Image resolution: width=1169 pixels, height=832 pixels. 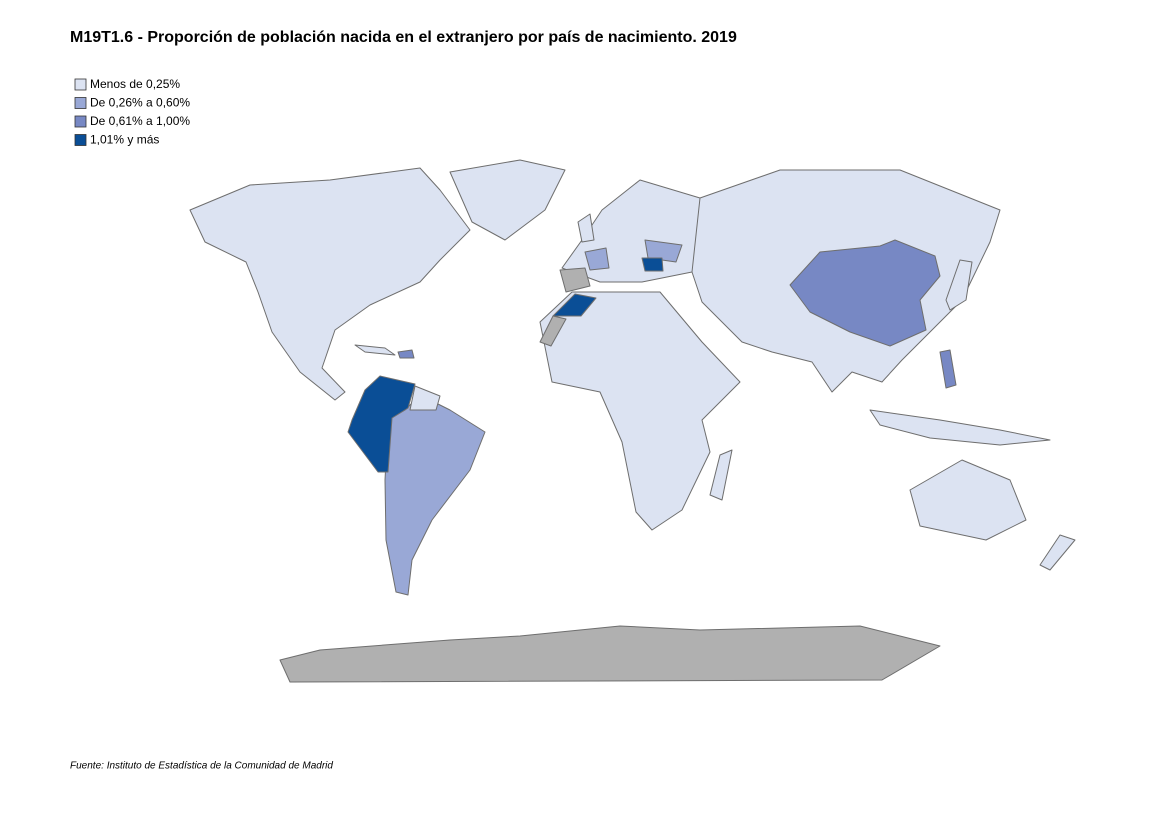 I want to click on china, so click(x=865, y=293).